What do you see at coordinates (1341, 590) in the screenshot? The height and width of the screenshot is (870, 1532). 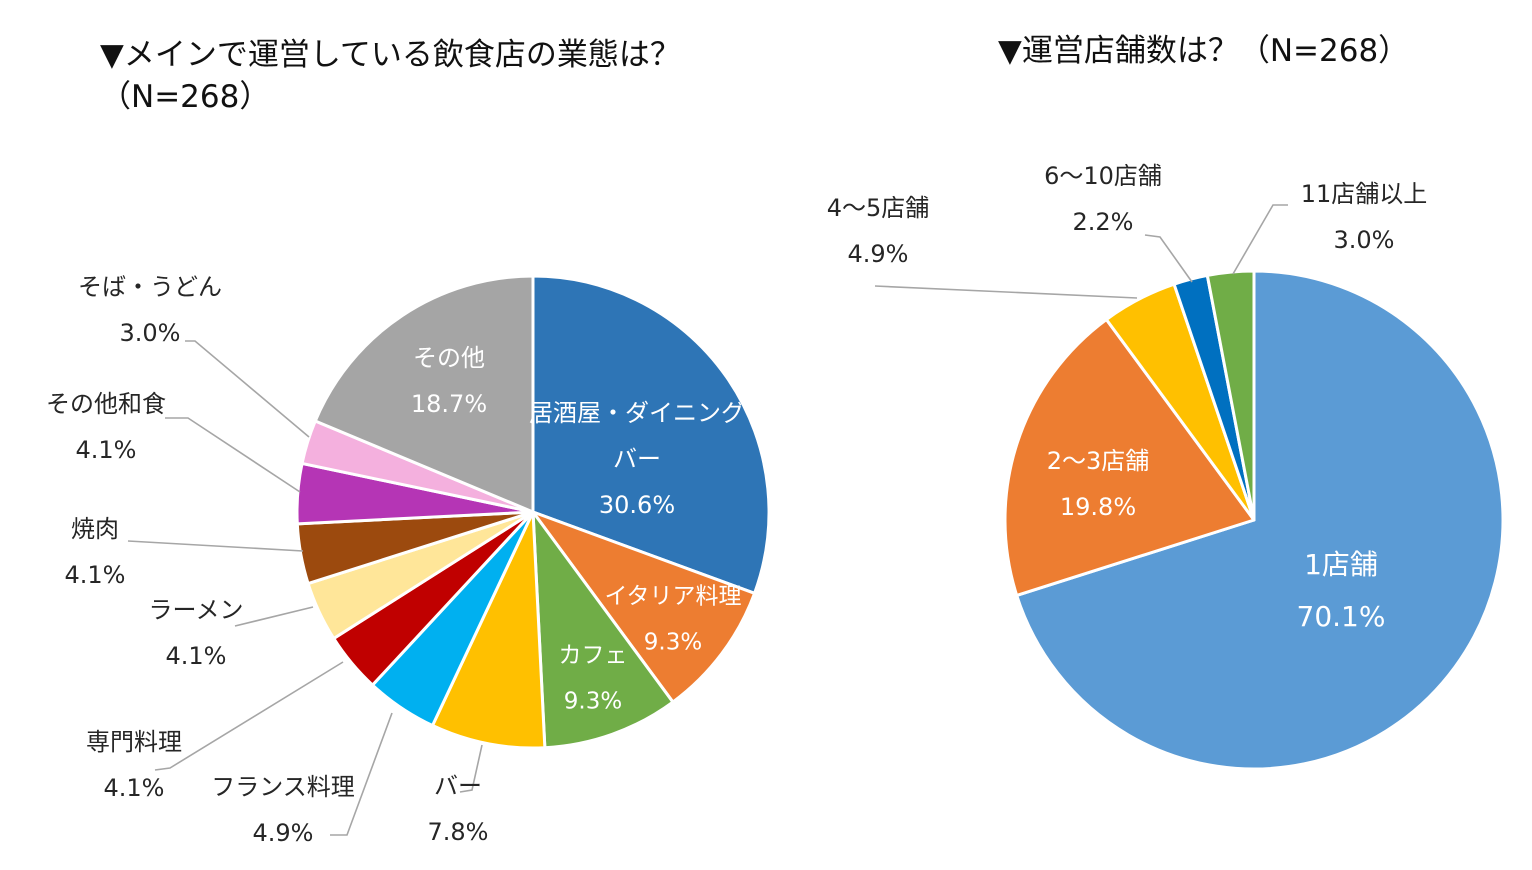 I see `pie-1-label-0: 1店舗 70.1%` at bounding box center [1341, 590].